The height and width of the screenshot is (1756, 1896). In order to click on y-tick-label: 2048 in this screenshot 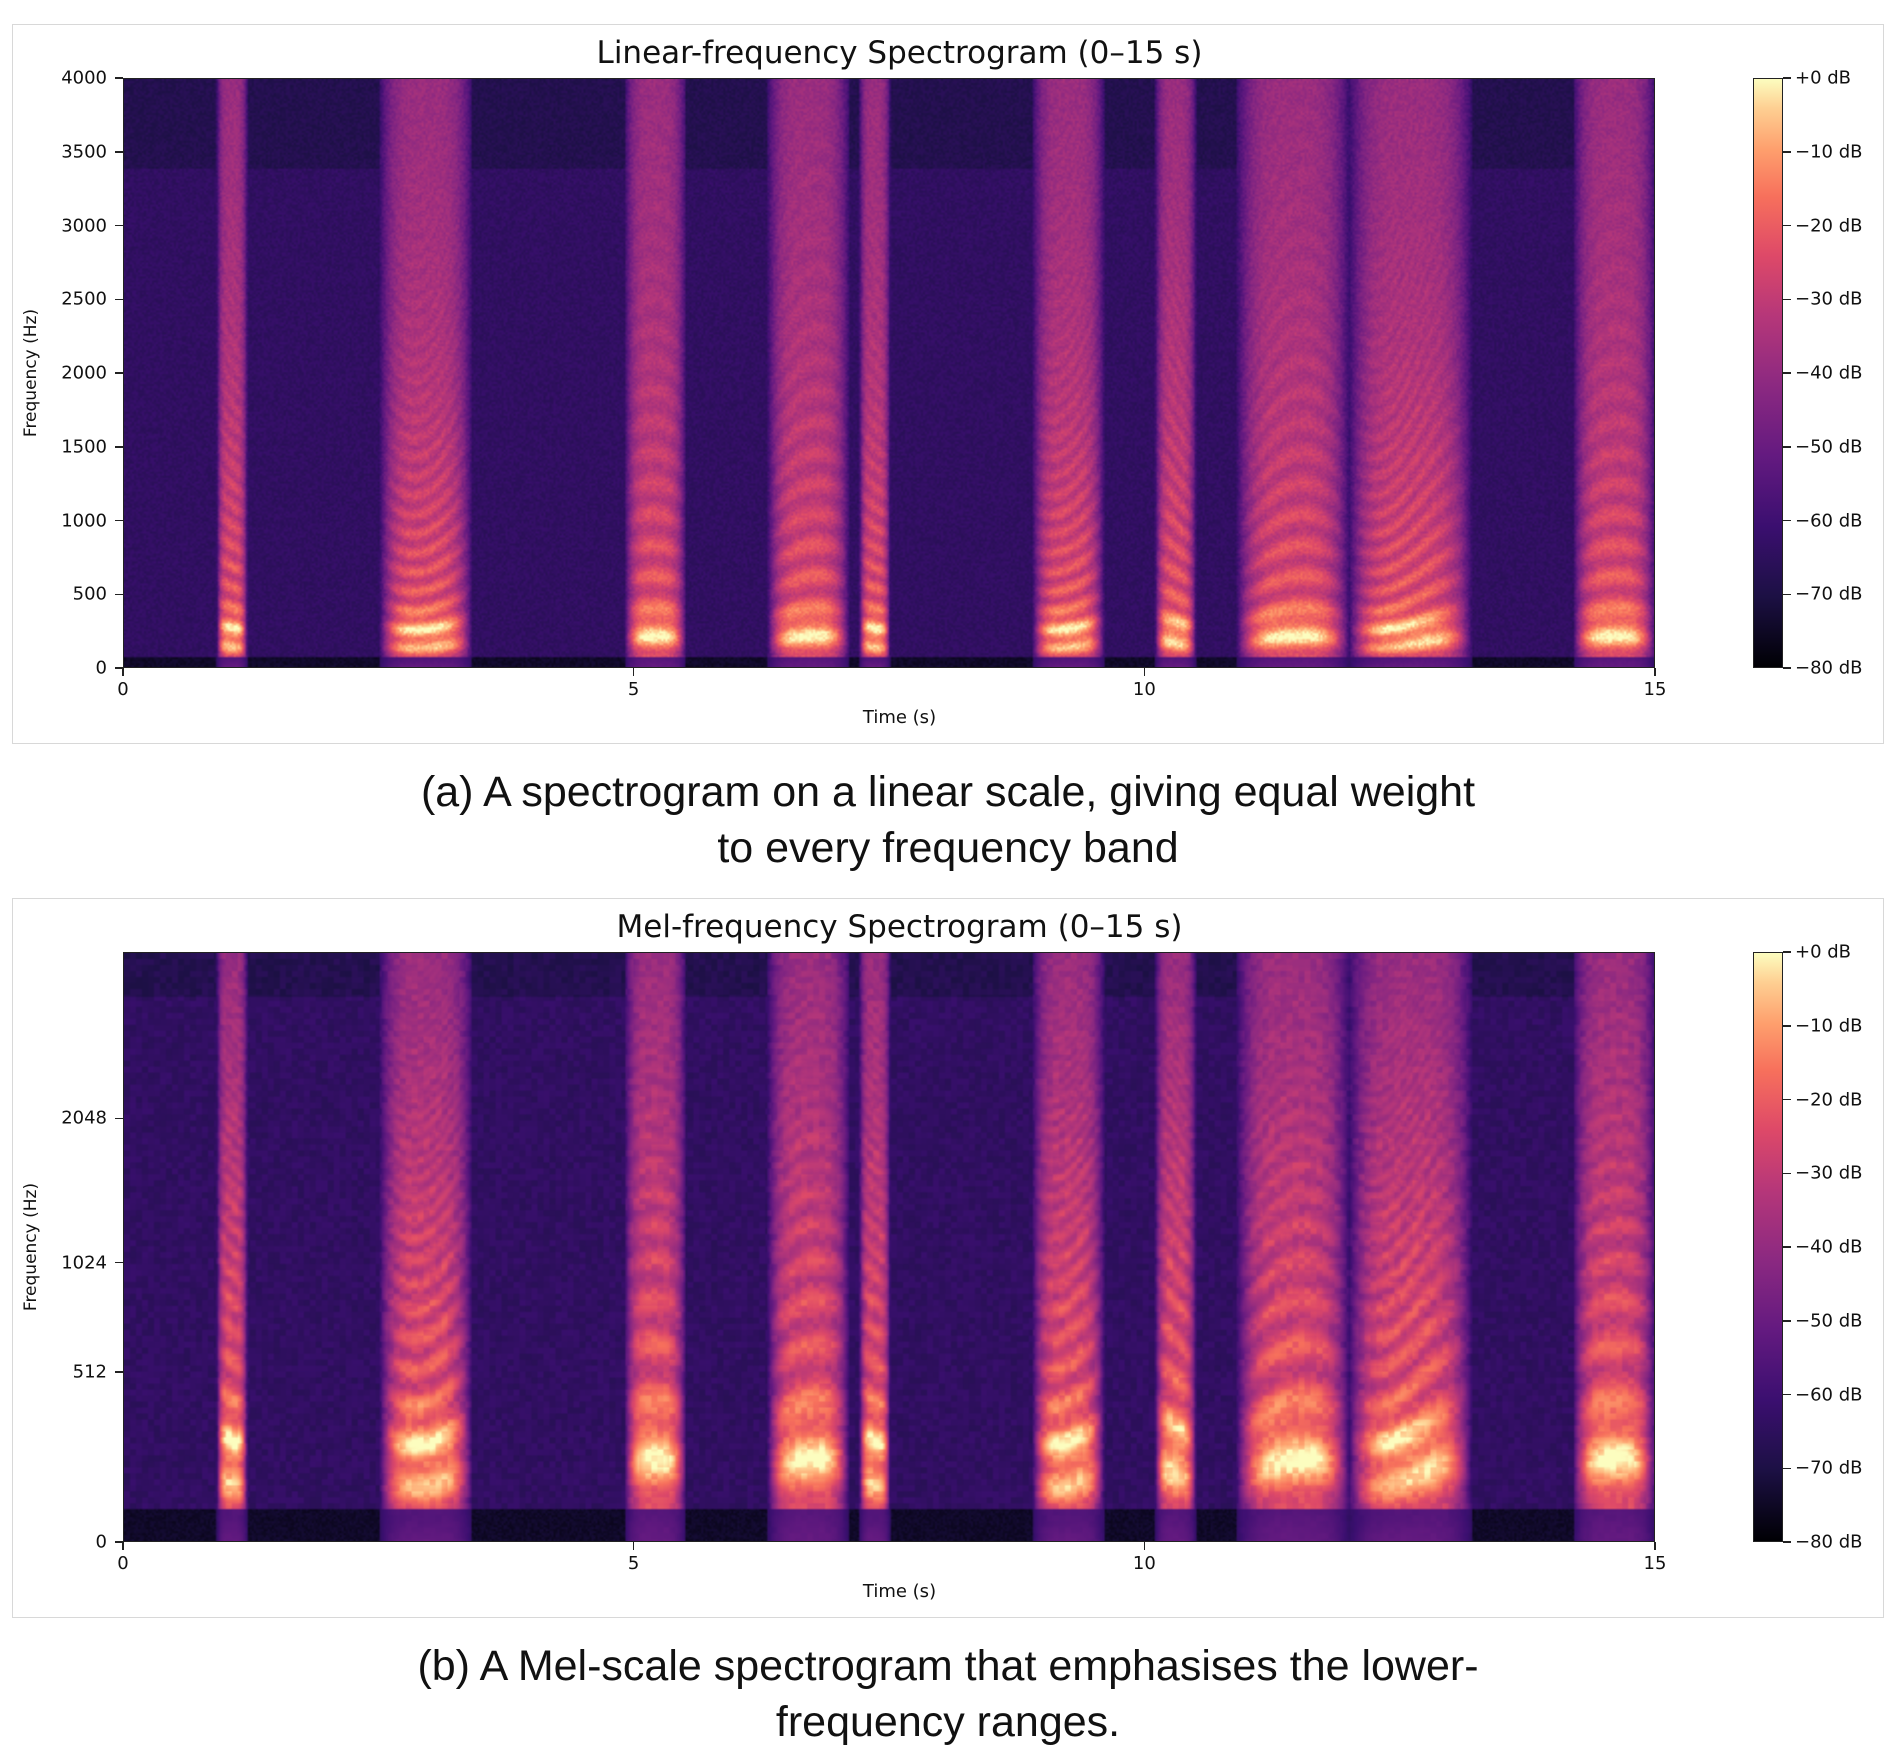, I will do `click(84, 1118)`.